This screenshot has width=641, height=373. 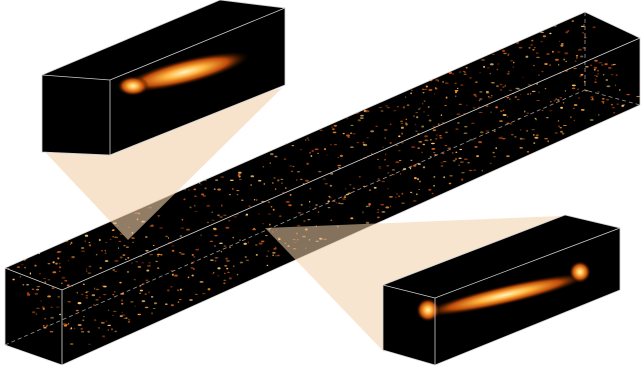 What do you see at coordinates (133, 86) in the screenshot?
I see `glow-blob` at bounding box center [133, 86].